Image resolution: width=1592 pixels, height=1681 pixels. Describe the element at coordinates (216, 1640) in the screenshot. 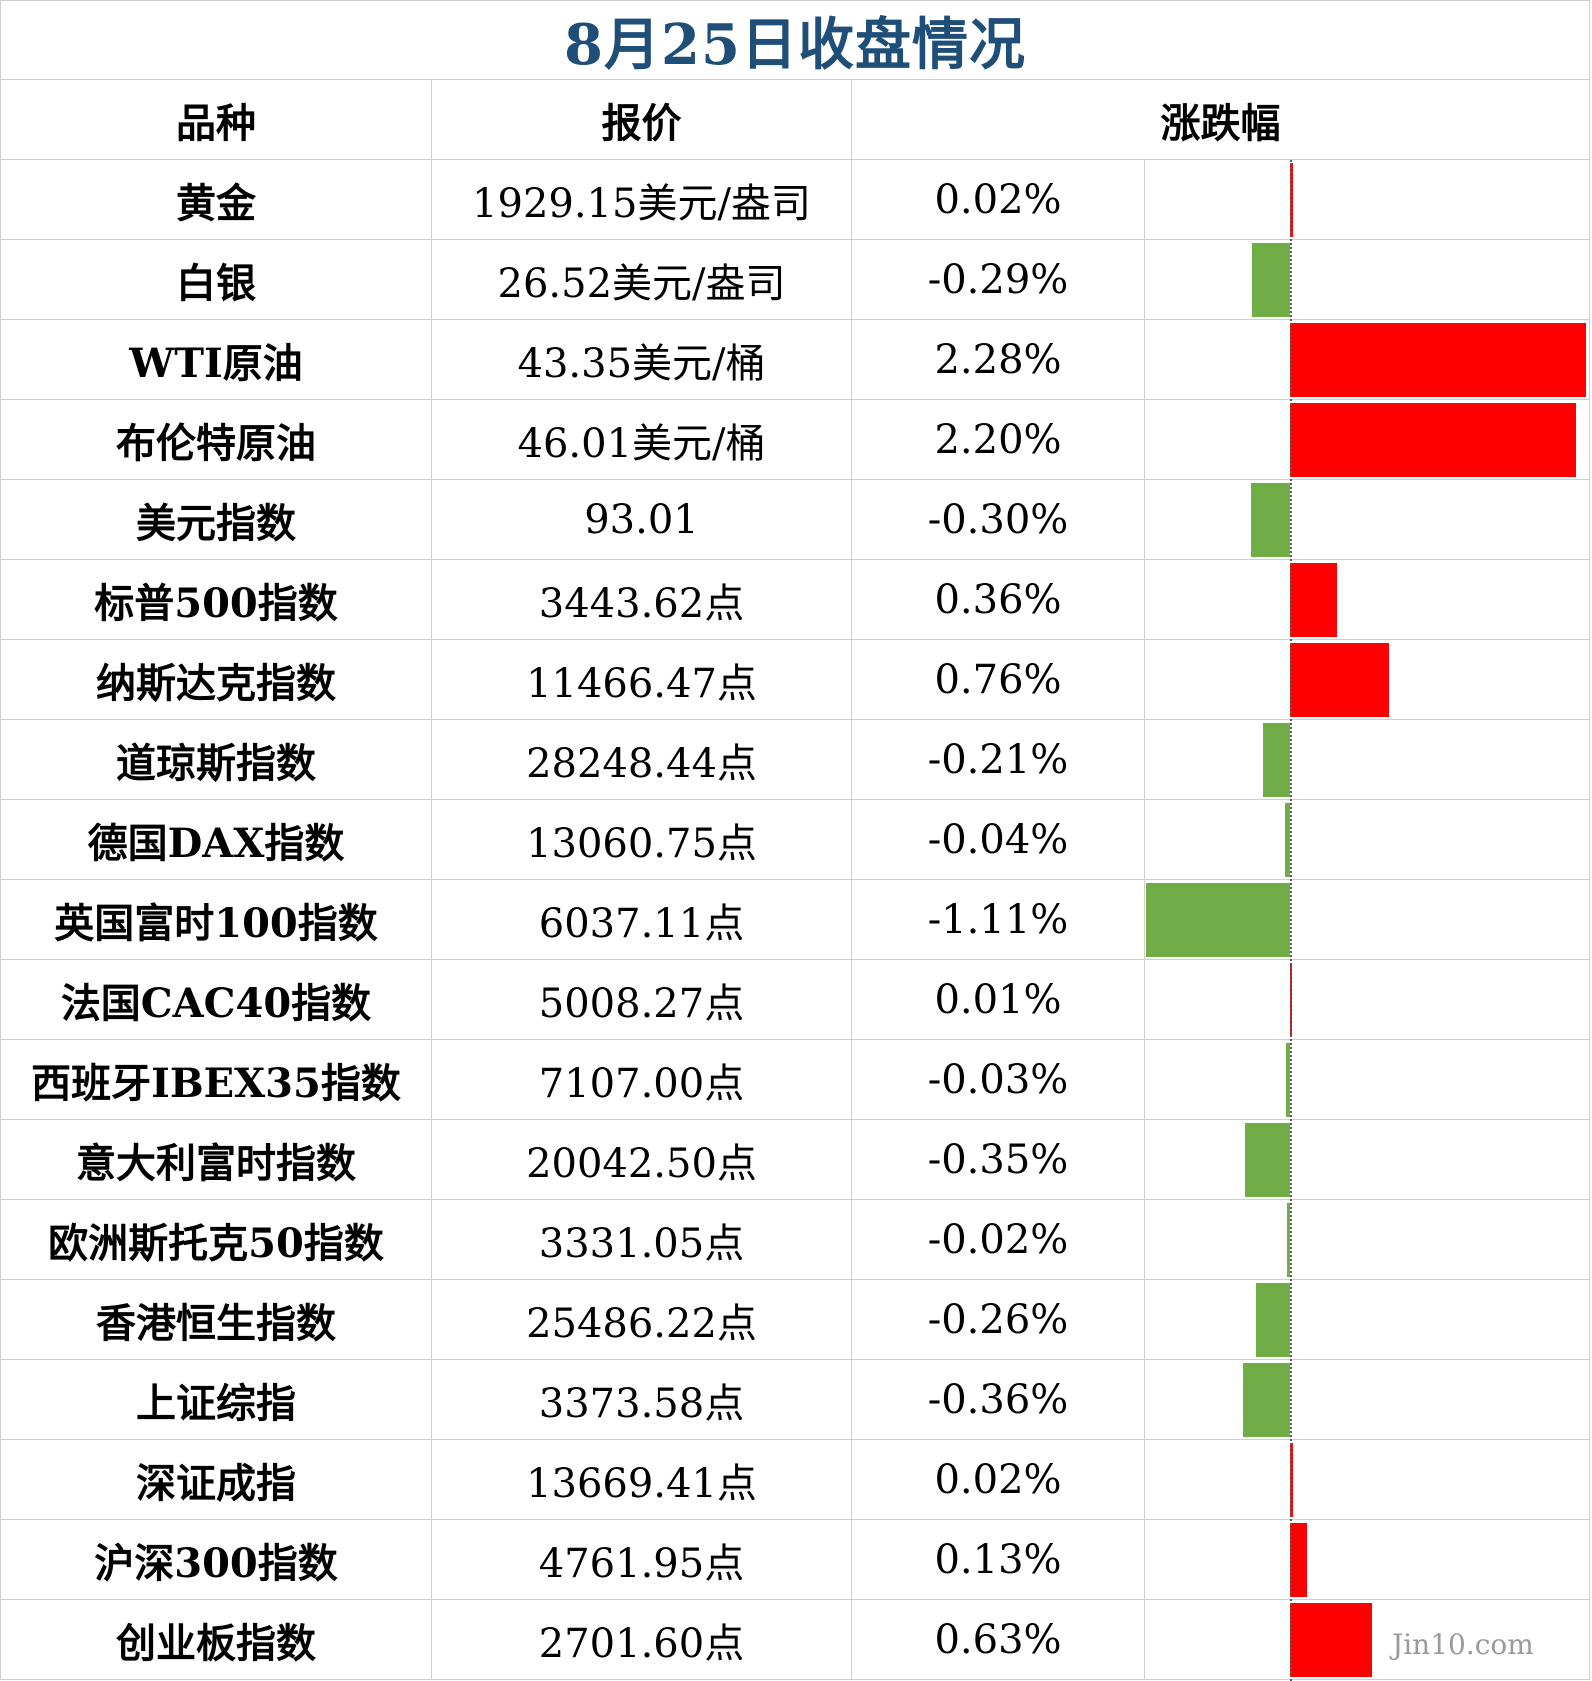

I see `instrument-name: 创业板指数` at that location.